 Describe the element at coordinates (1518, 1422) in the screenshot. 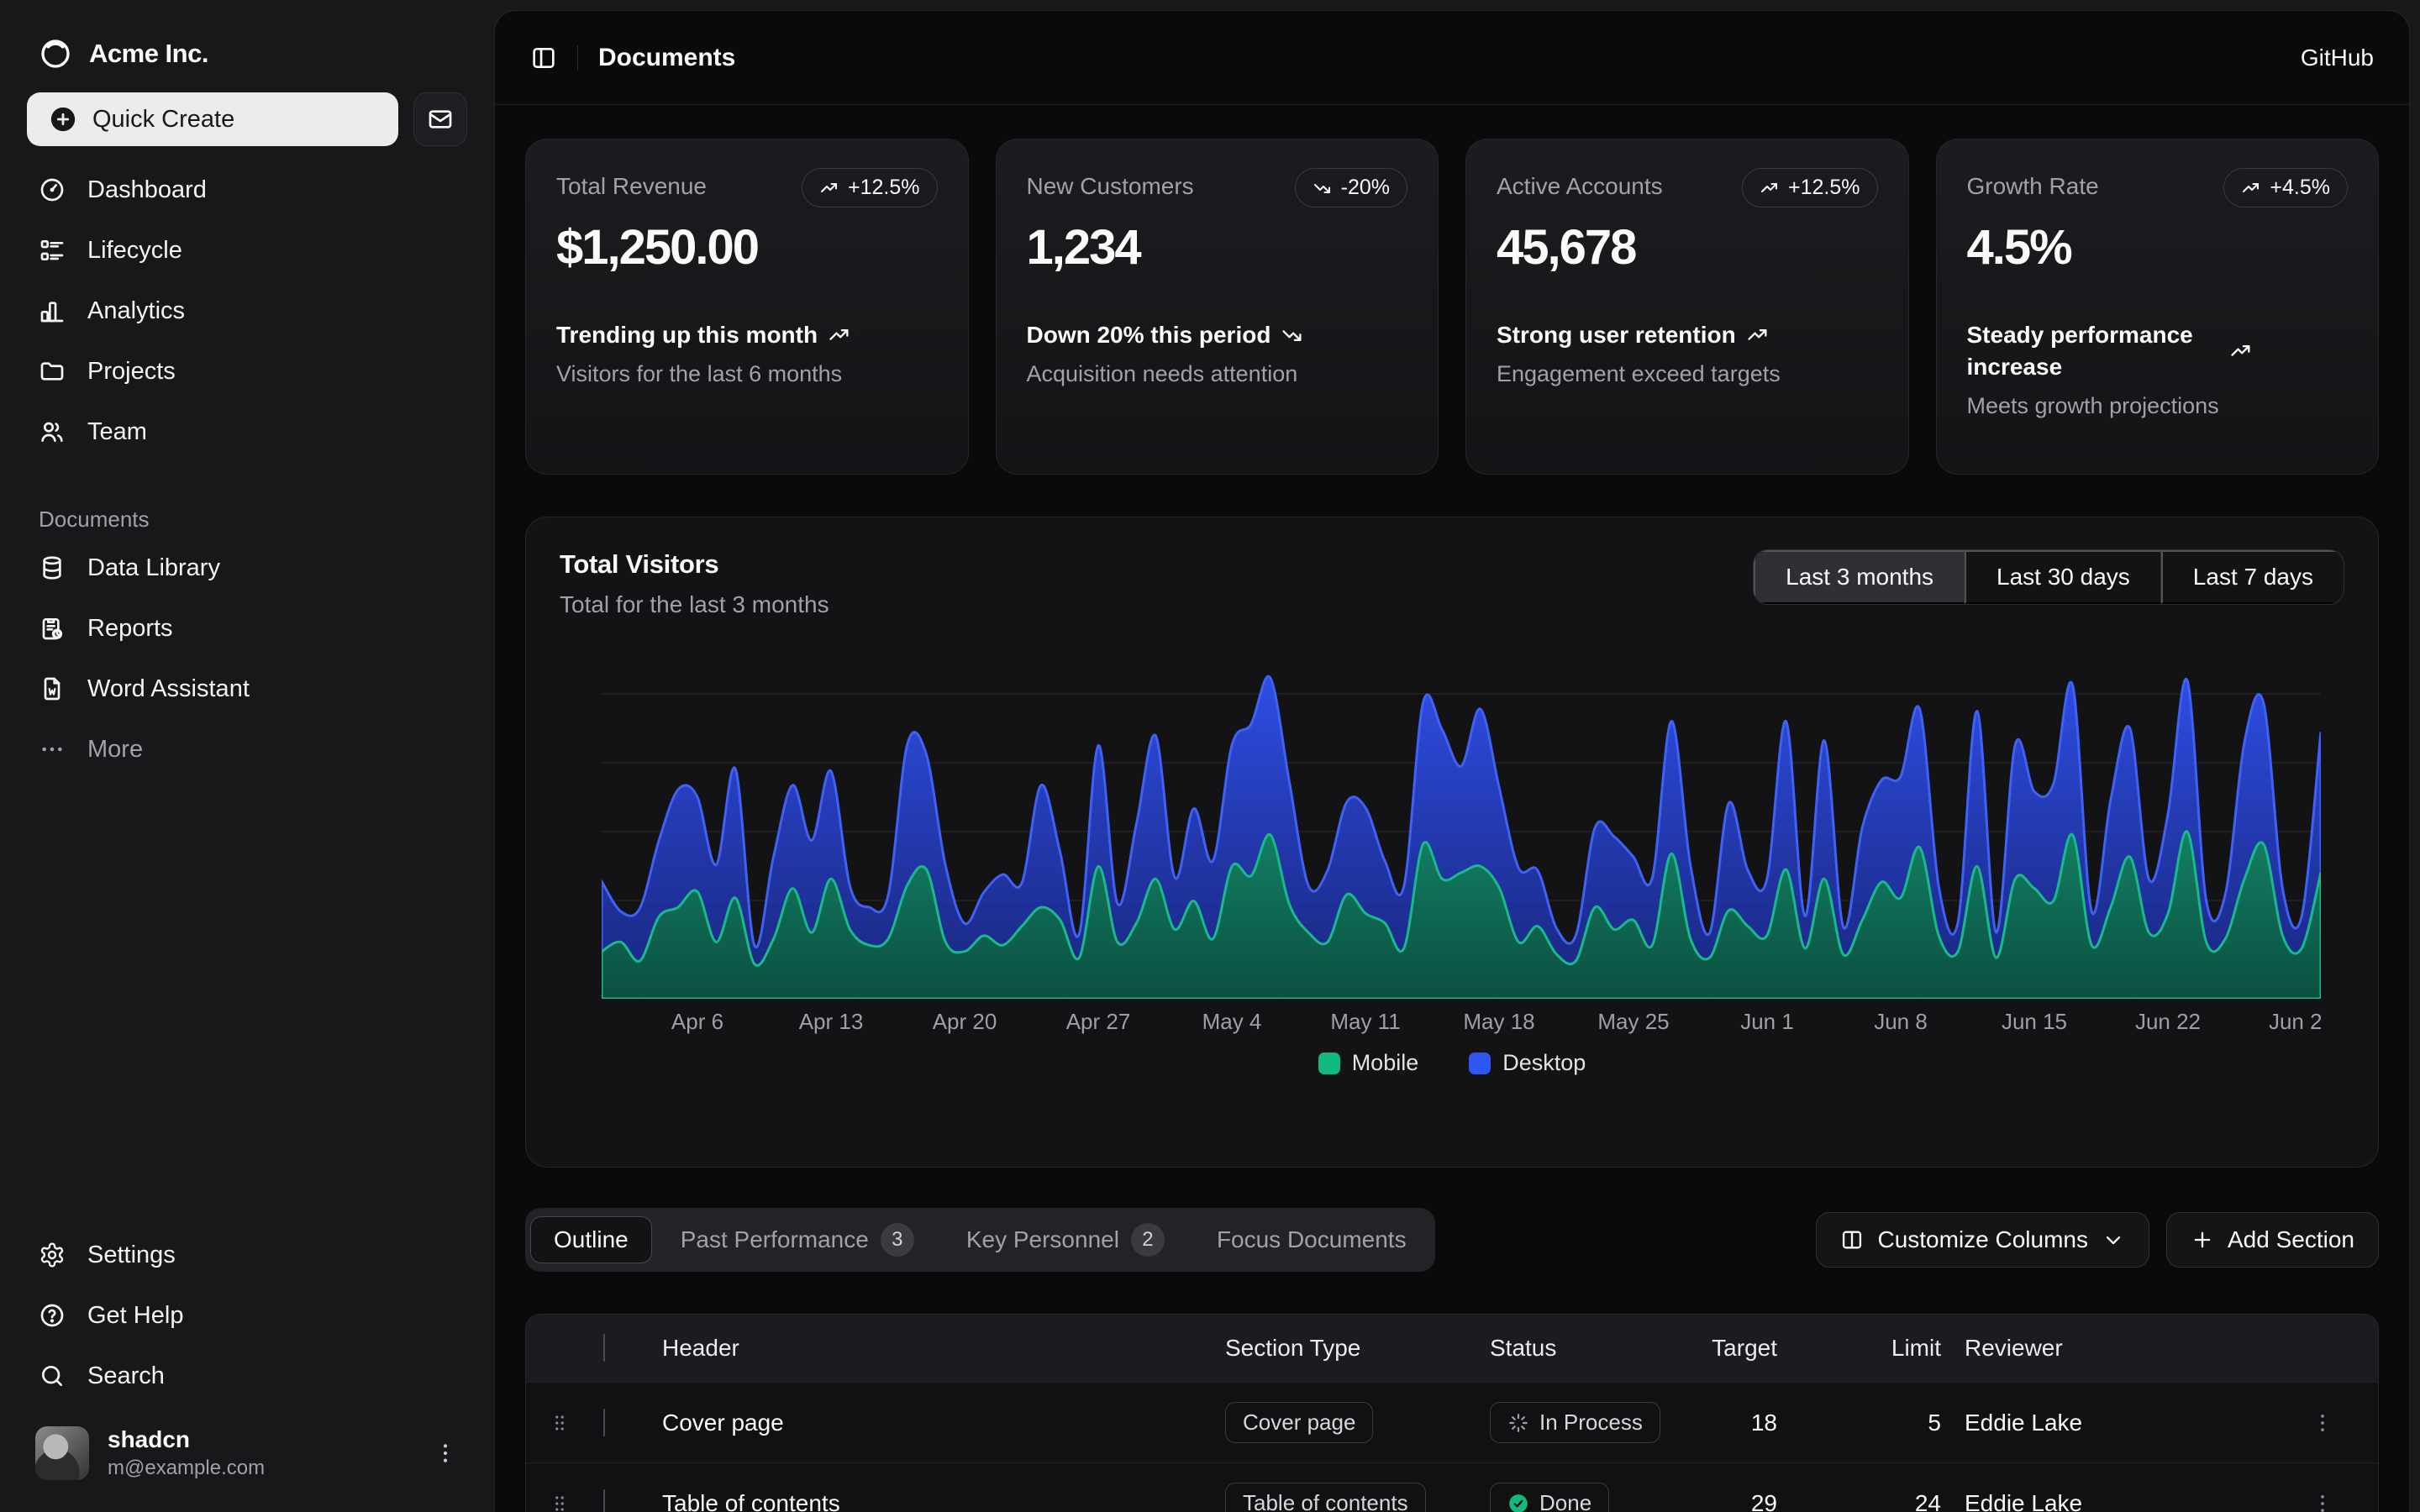

I see `loader-icon` at that location.